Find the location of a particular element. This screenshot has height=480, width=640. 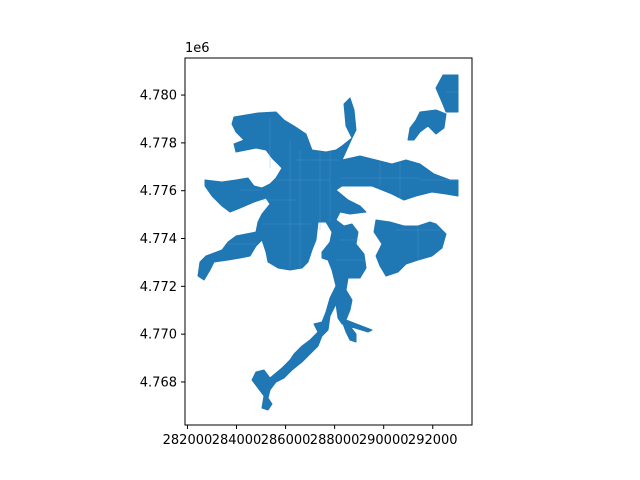

x-tick-label: 282000 is located at coordinates (188, 440).